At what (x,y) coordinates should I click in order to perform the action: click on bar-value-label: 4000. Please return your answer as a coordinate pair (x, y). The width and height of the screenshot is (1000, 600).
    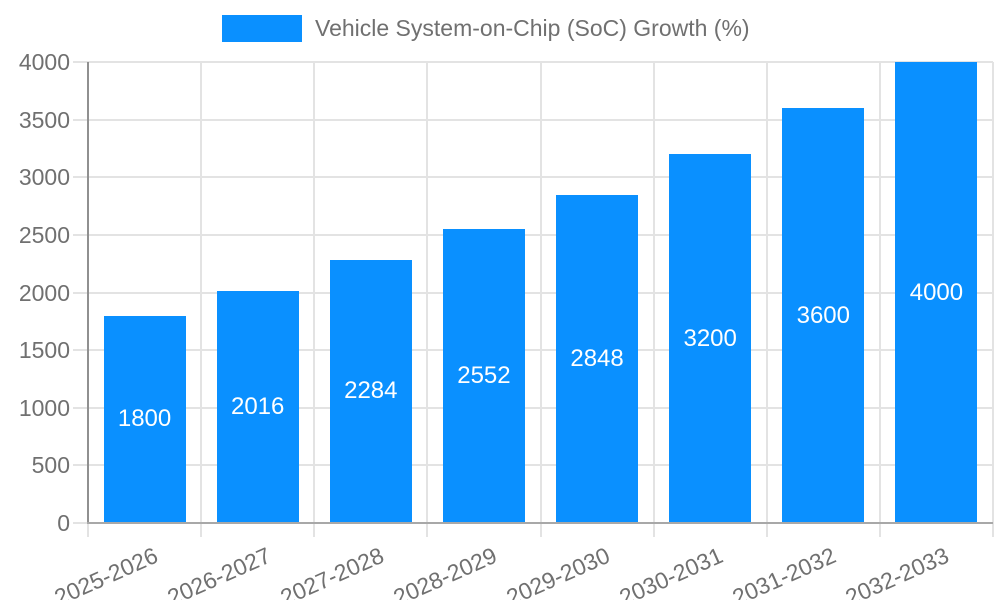
    Looking at the image, I should click on (936, 292).